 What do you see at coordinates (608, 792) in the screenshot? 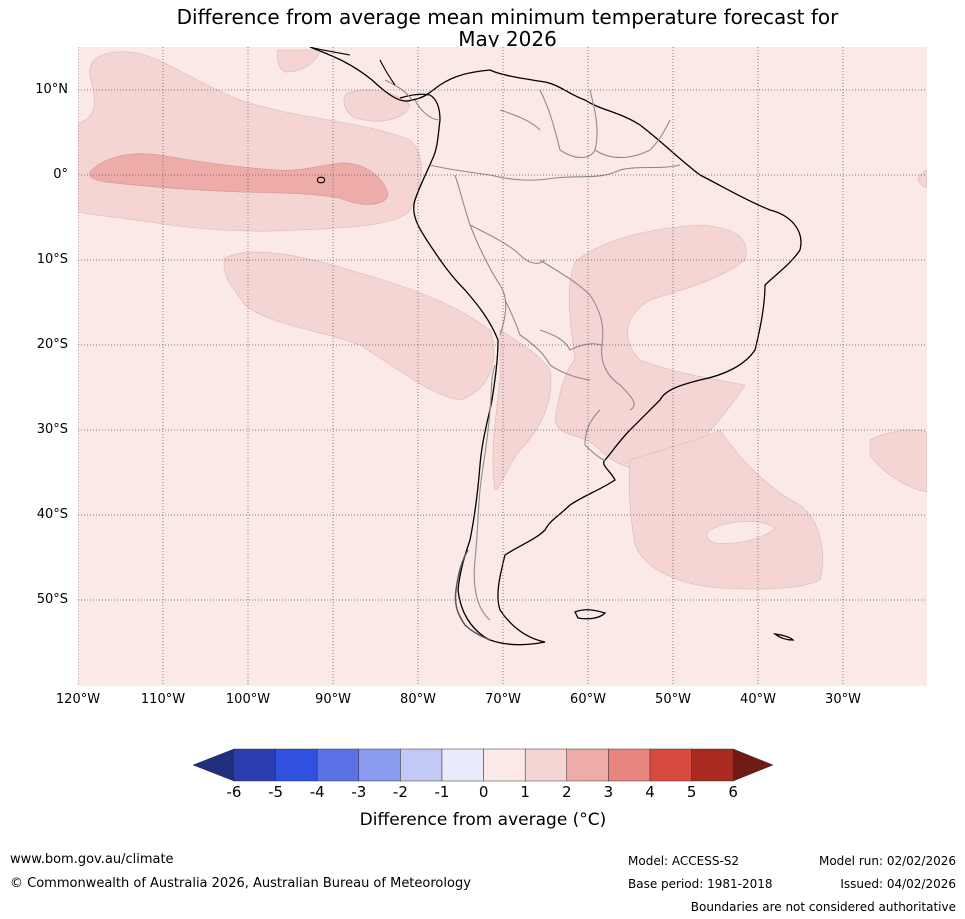
I see `colorbar-tick-label: 3` at bounding box center [608, 792].